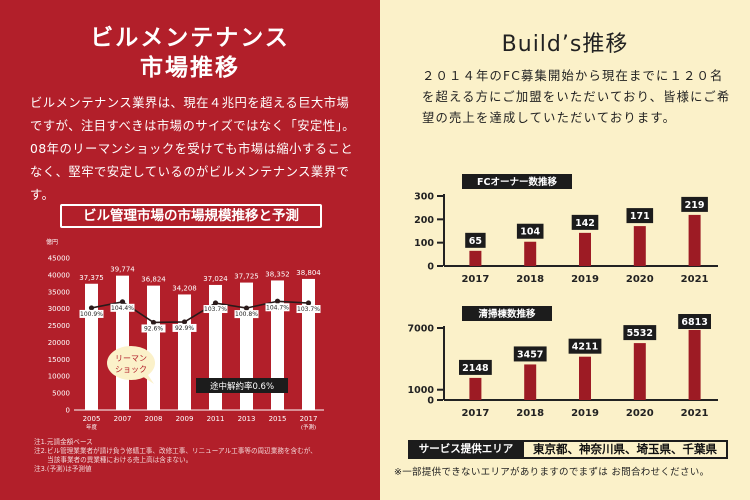  What do you see at coordinates (507, 314) in the screenshot?
I see `chart-title: 清掃棟数推移` at bounding box center [507, 314].